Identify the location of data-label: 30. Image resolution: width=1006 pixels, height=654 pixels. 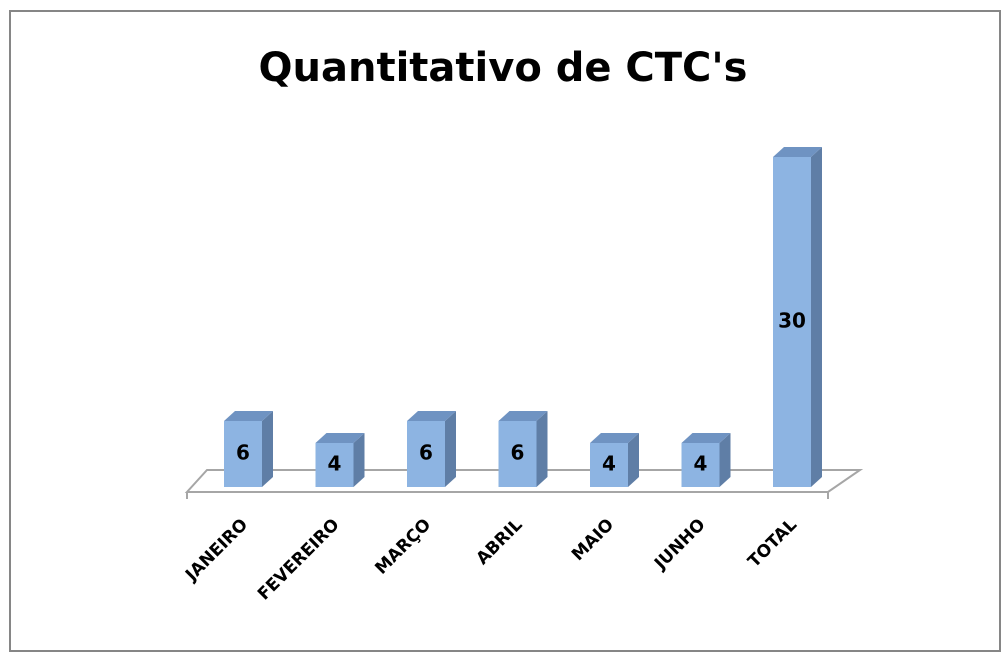
(792, 321).